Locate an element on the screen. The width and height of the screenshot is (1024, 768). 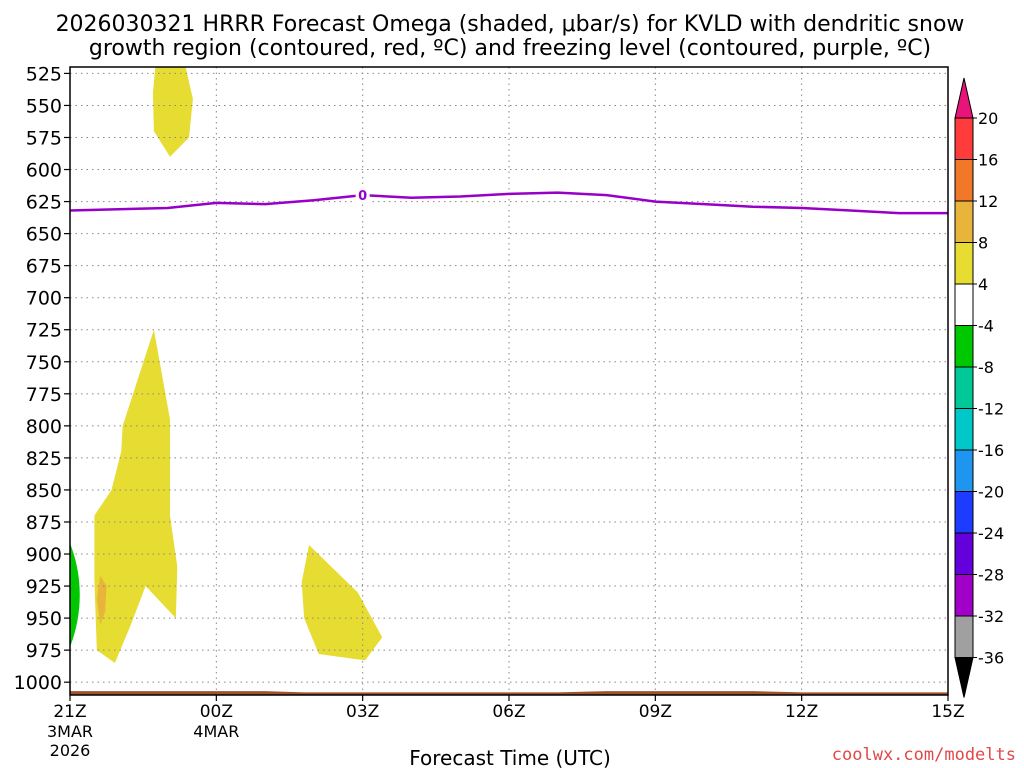
colorbar-label: 12 is located at coordinates (988, 201).